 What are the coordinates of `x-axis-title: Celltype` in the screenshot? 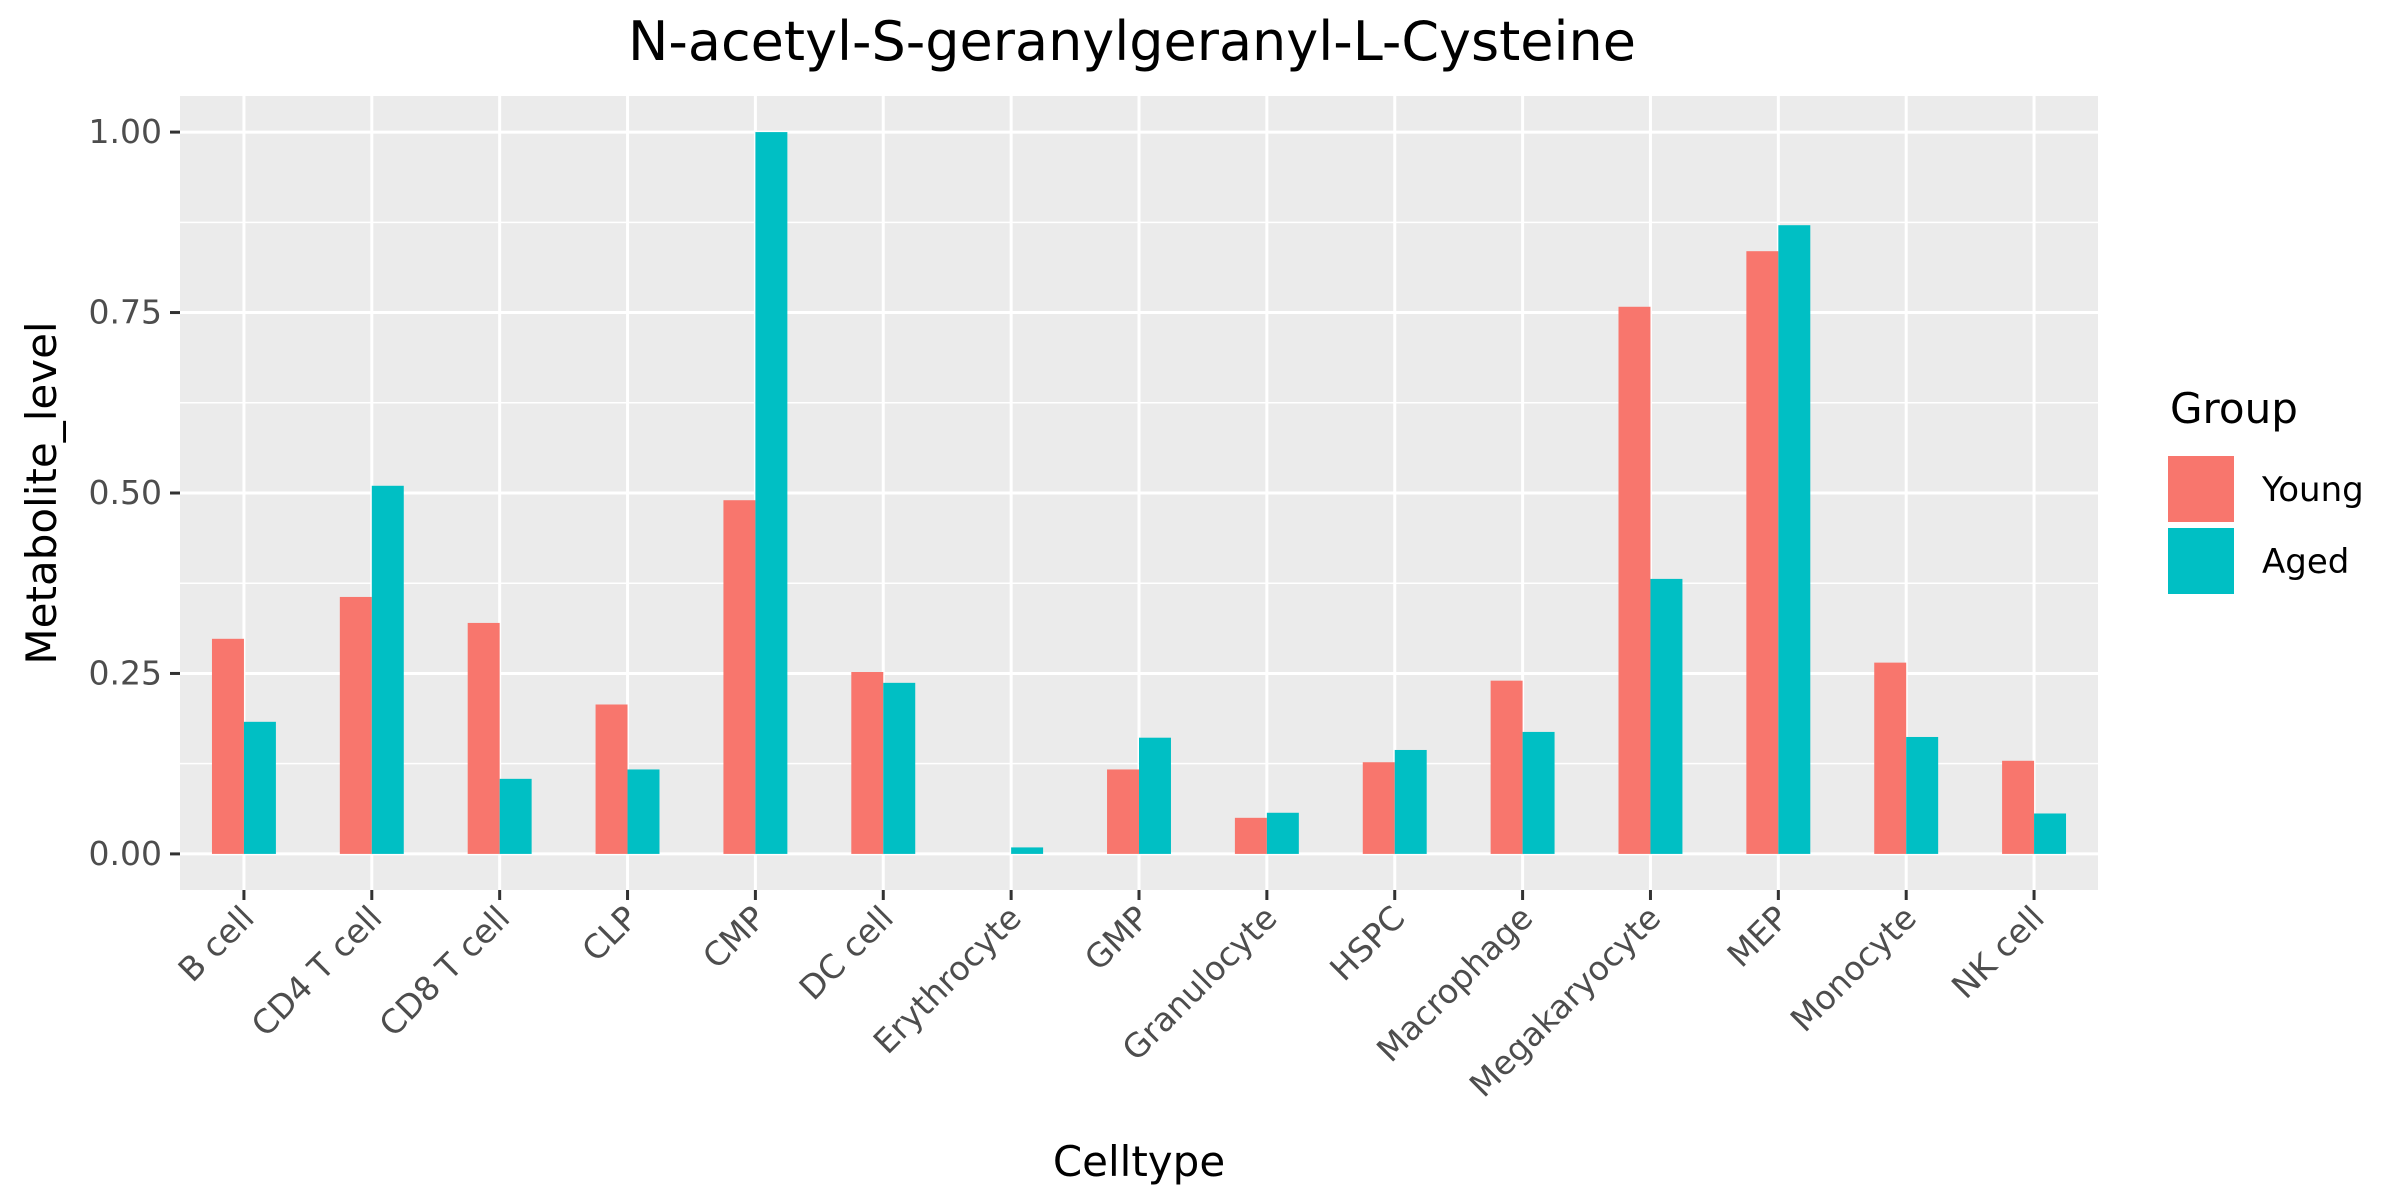 It's located at (1139, 1161).